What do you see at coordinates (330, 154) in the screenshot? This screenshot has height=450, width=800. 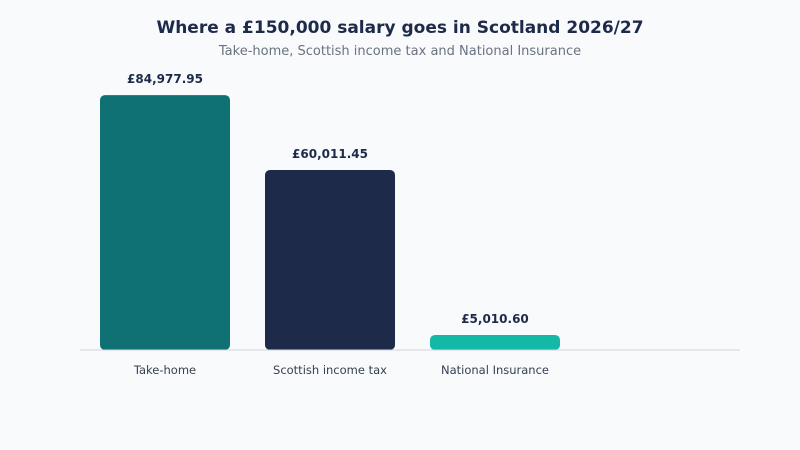 I see `bar-value-label: £60,011.45` at bounding box center [330, 154].